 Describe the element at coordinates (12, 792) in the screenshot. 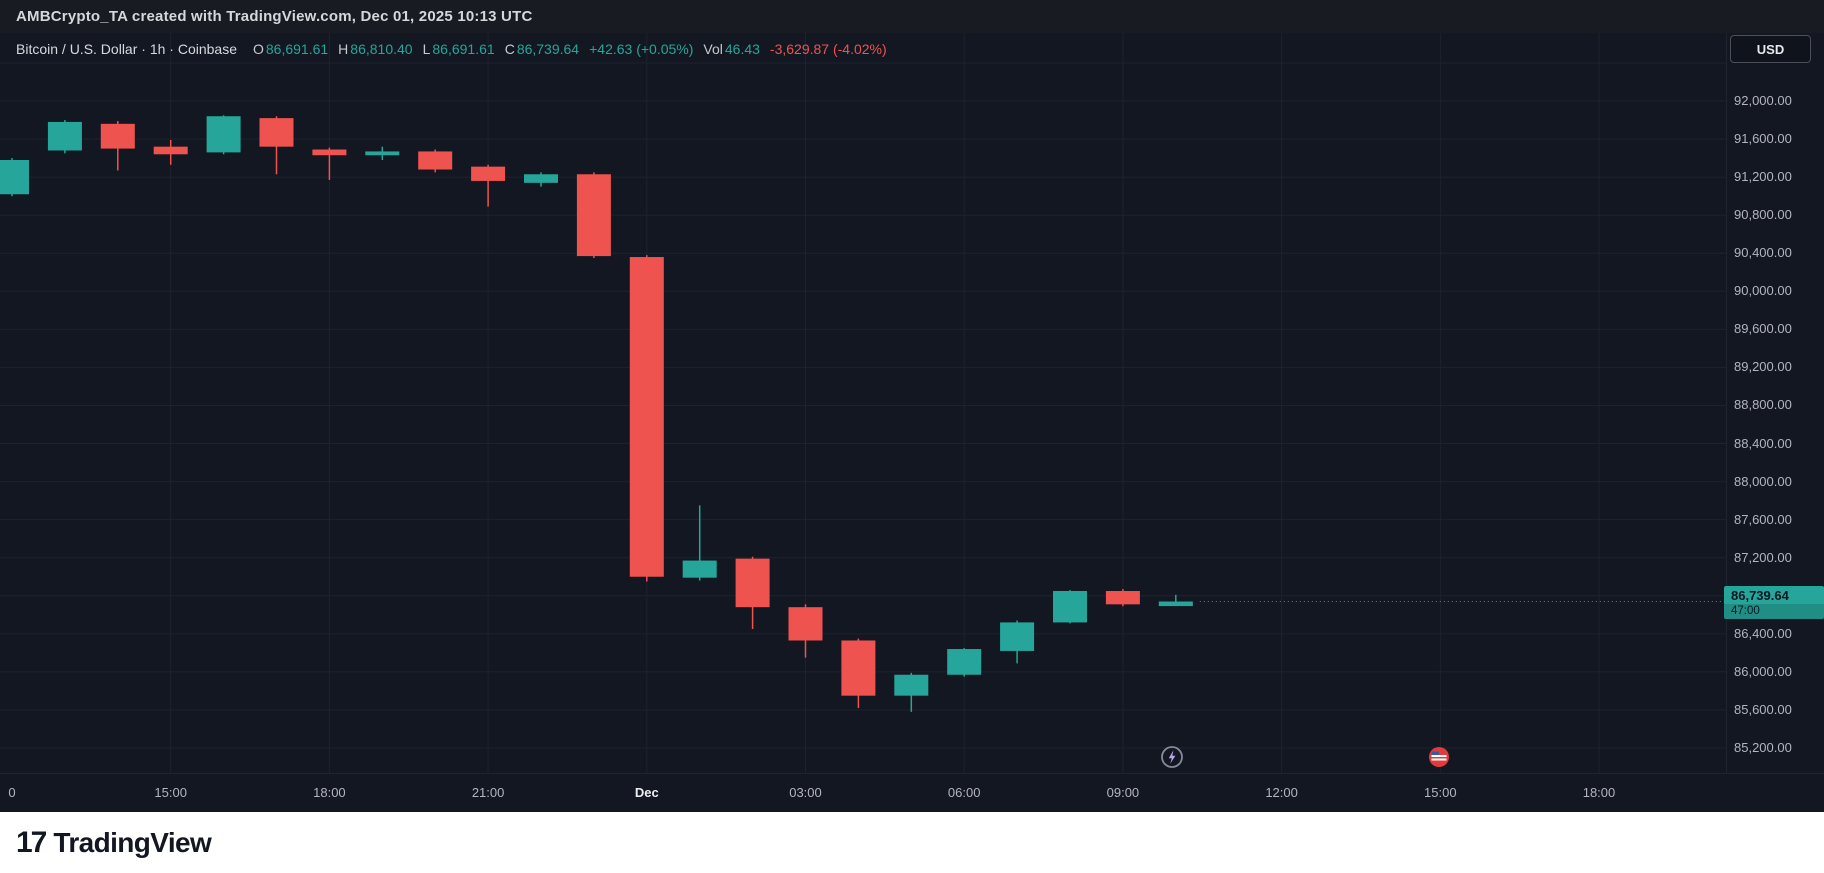

I see `time-axis-label: 0` at that location.